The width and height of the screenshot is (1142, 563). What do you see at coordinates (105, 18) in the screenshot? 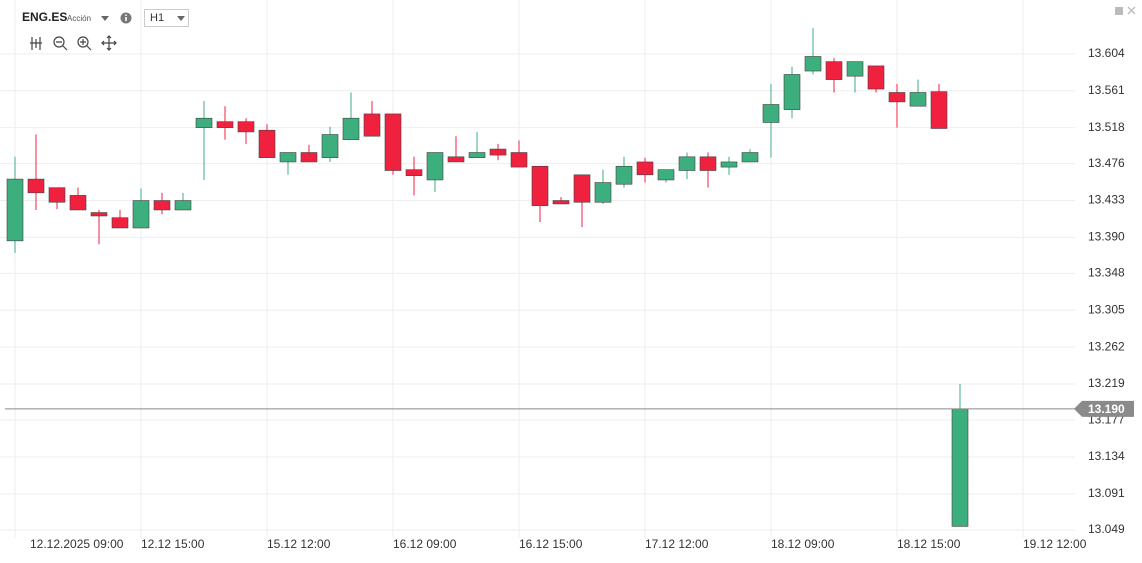
I see `symbol-dropdown` at bounding box center [105, 18].